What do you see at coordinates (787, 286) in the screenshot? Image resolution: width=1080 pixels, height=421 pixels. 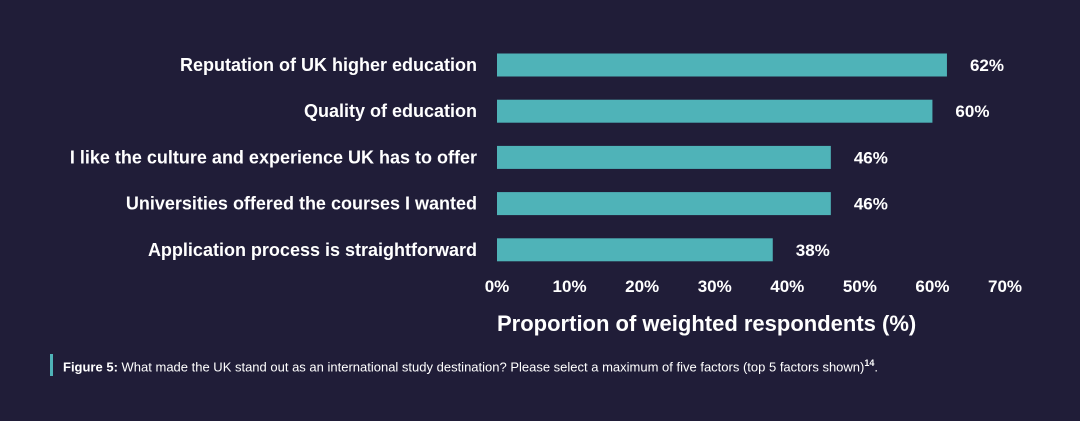 I see `x-tick-label: 40%` at bounding box center [787, 286].